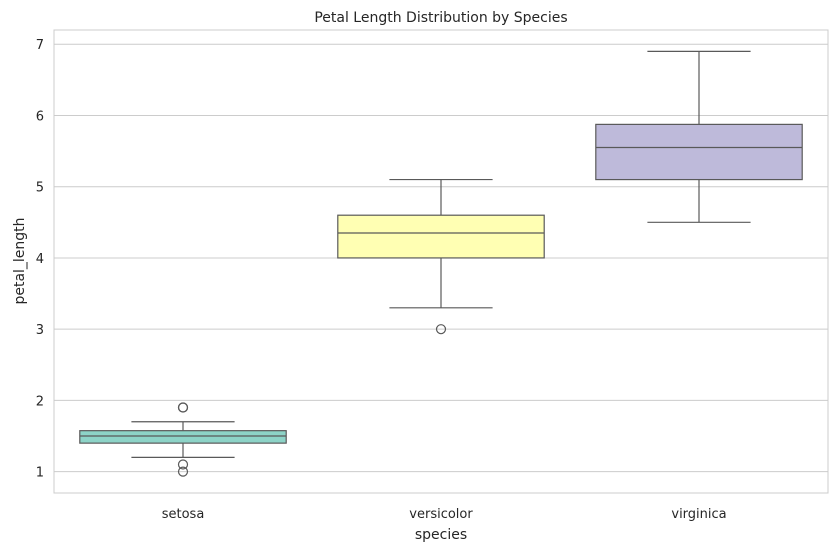  I want to click on box-virginica, so click(699, 136).